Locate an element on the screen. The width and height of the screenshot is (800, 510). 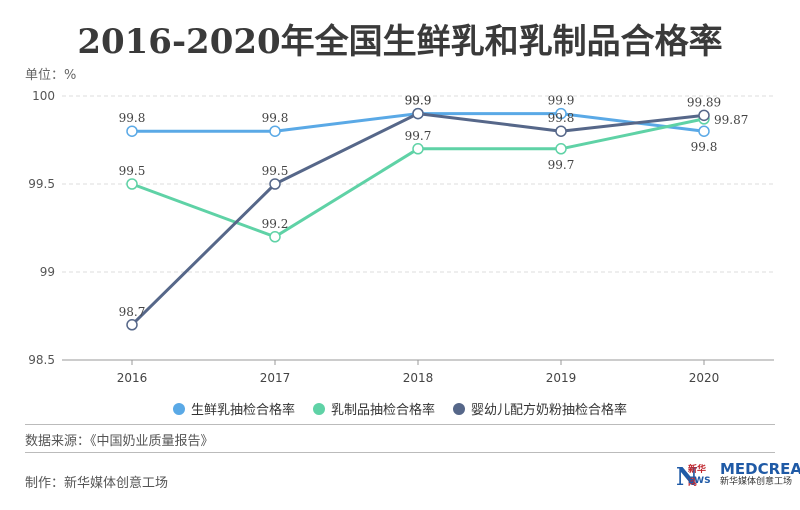
x-tick-label: 2017 is located at coordinates (275, 378).